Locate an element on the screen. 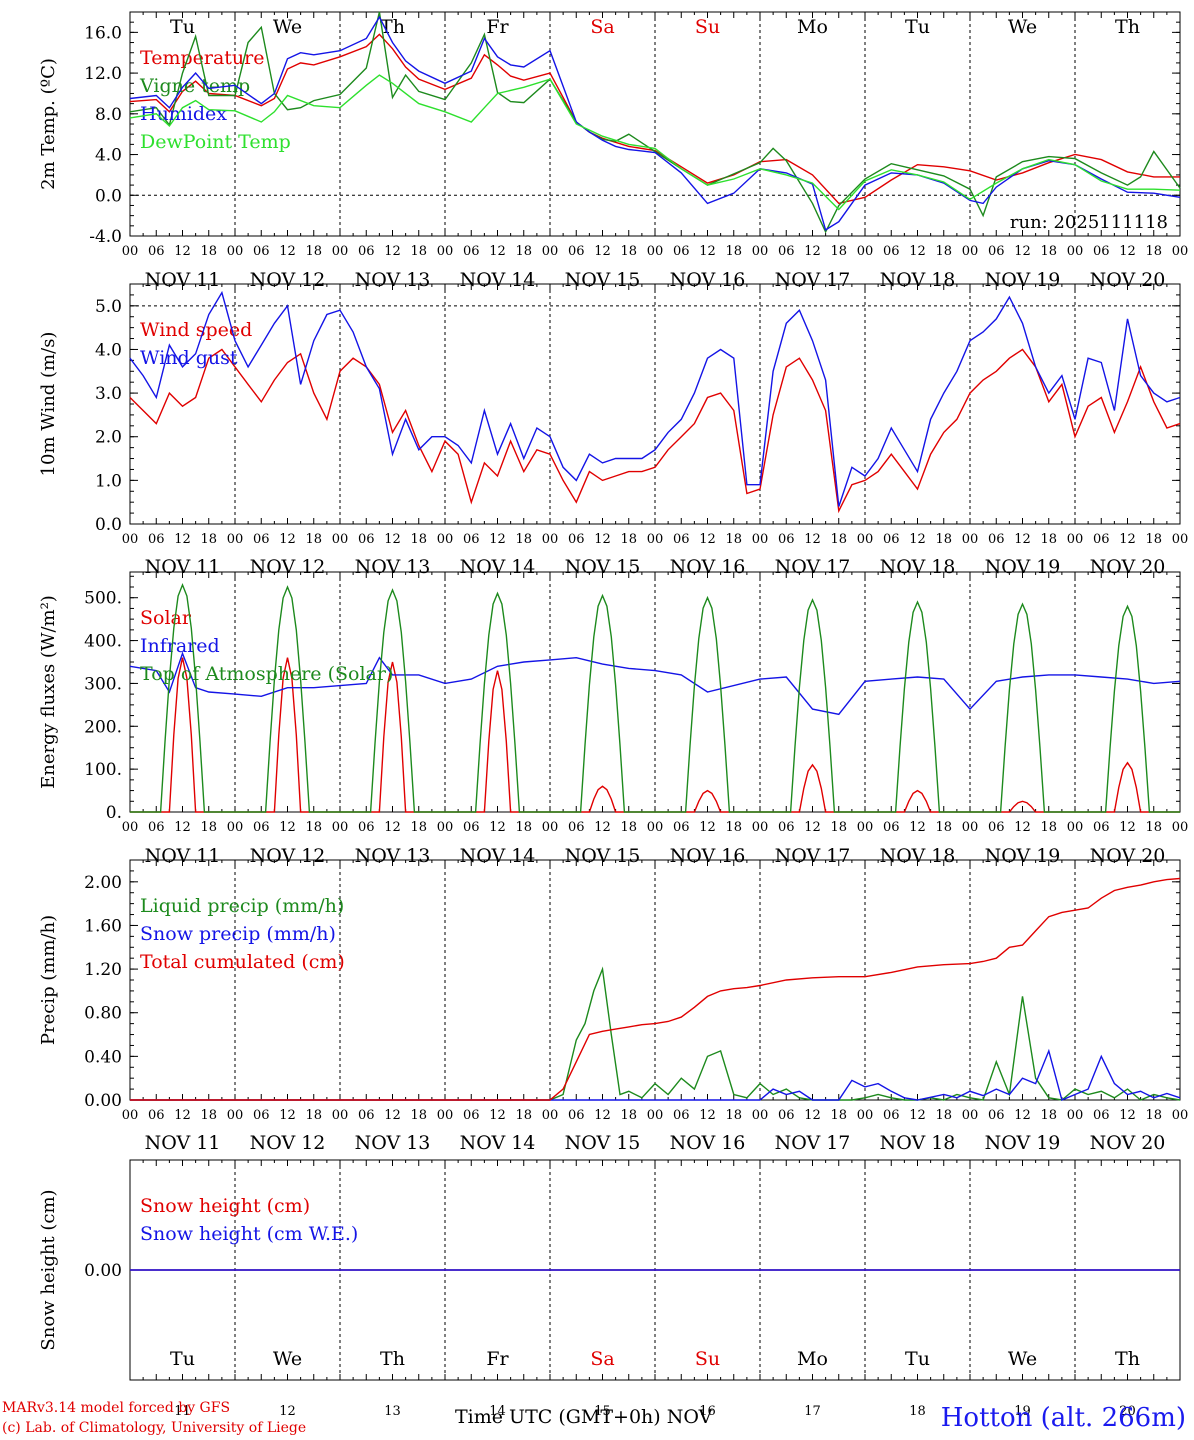 This screenshot has width=1194, height=1440. day-number-label: 15 is located at coordinates (602, 1411).